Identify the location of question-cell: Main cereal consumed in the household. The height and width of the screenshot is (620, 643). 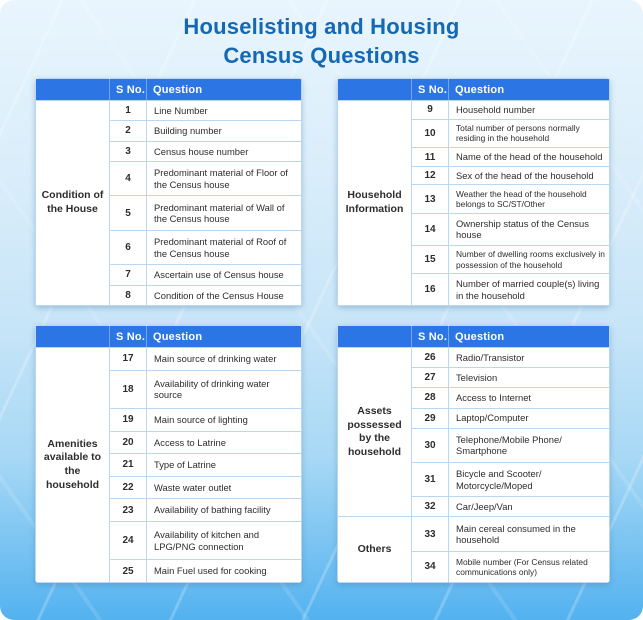
(529, 534).